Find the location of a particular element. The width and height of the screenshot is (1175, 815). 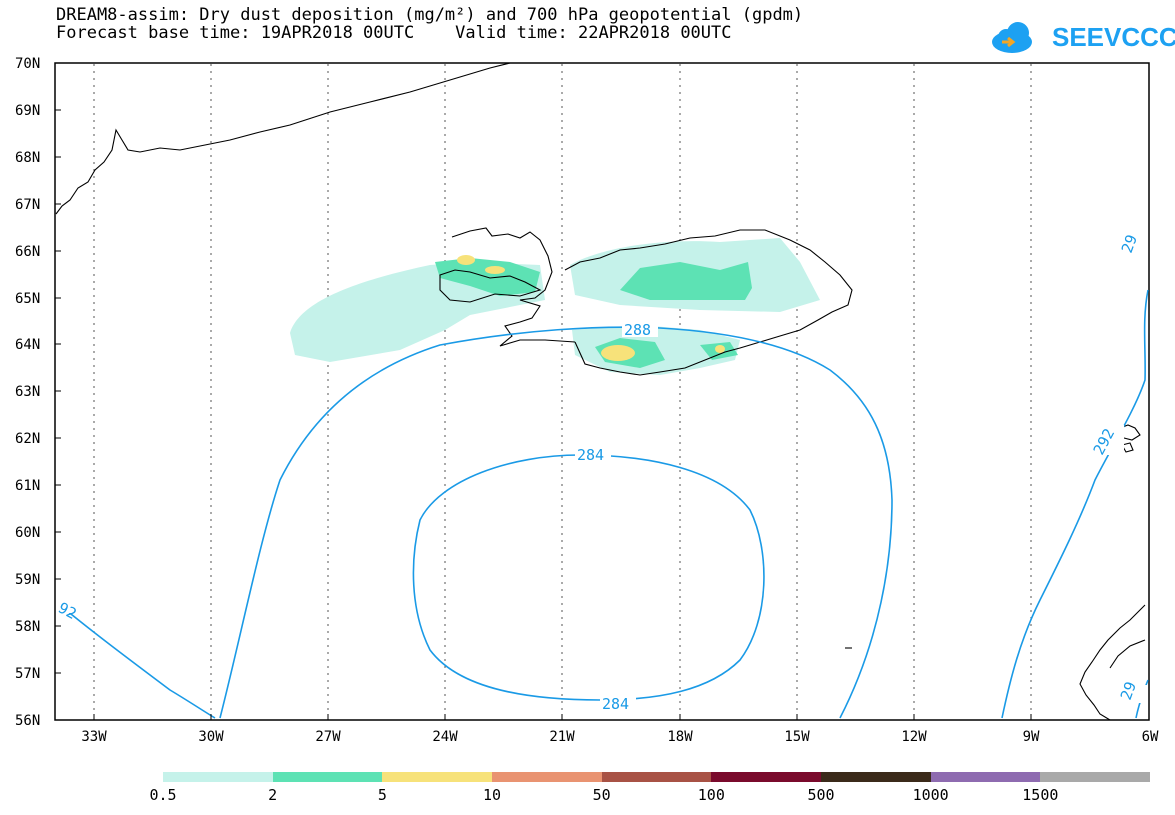

lat-label: 59N is located at coordinates (27, 580).